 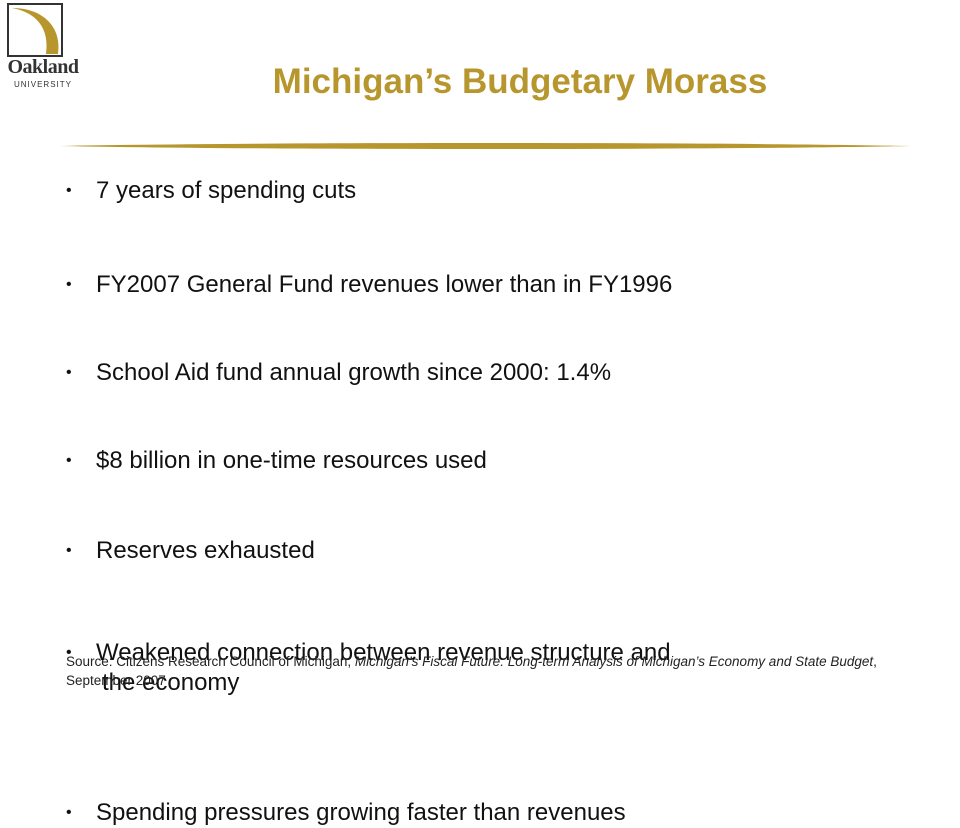 What do you see at coordinates (496, 551) in the screenshot?
I see `bullet-item: • Reserves exhausted` at bounding box center [496, 551].